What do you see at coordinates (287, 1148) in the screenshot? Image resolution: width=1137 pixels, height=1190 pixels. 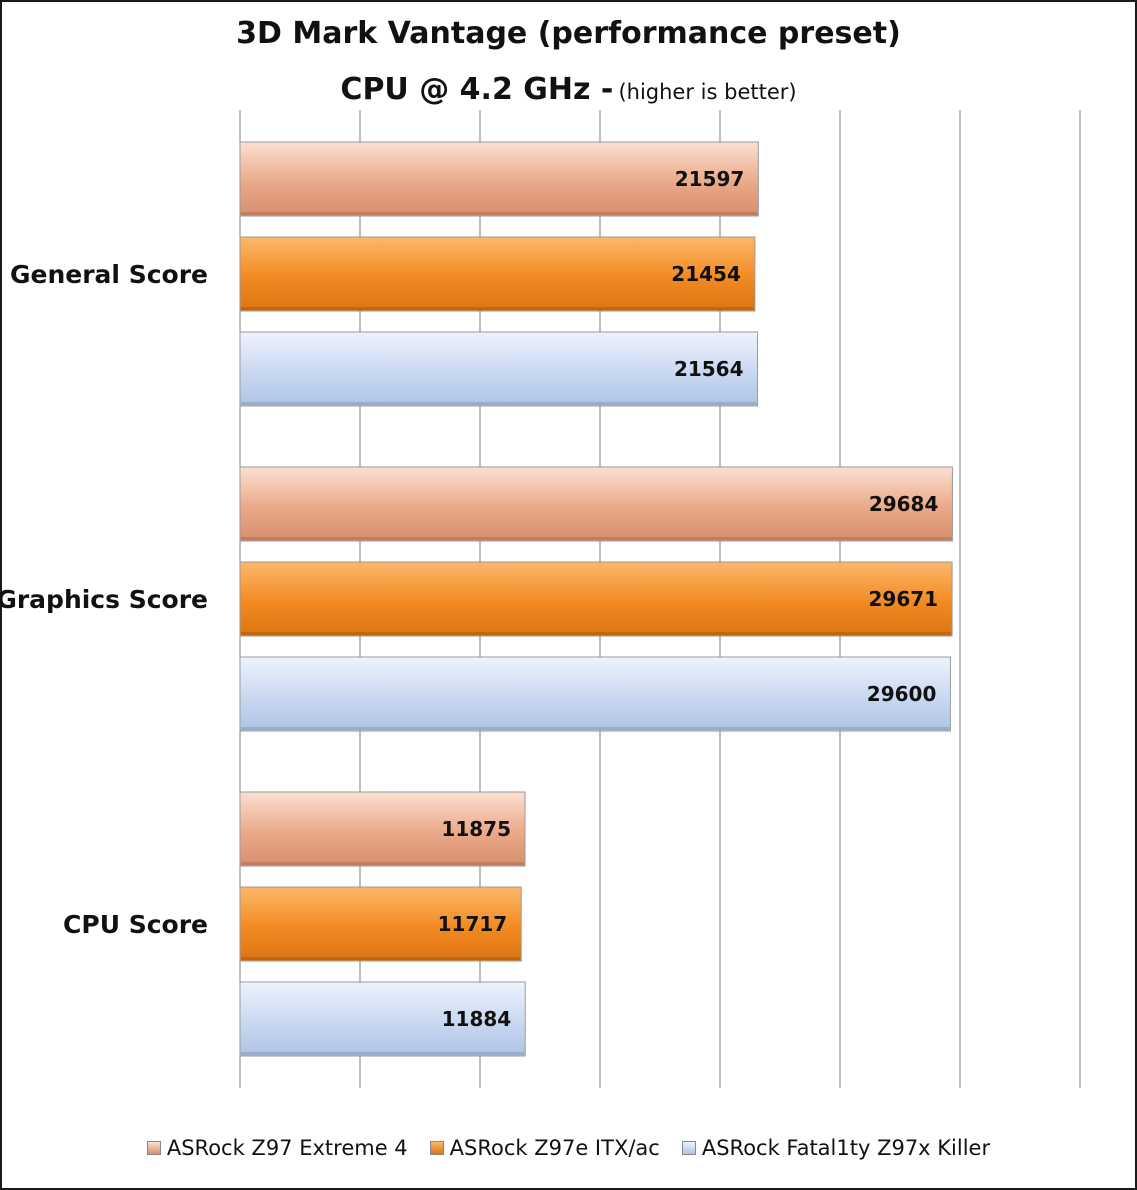 I see `legend-label-0: ASRock Z97 Extreme 4` at bounding box center [287, 1148].